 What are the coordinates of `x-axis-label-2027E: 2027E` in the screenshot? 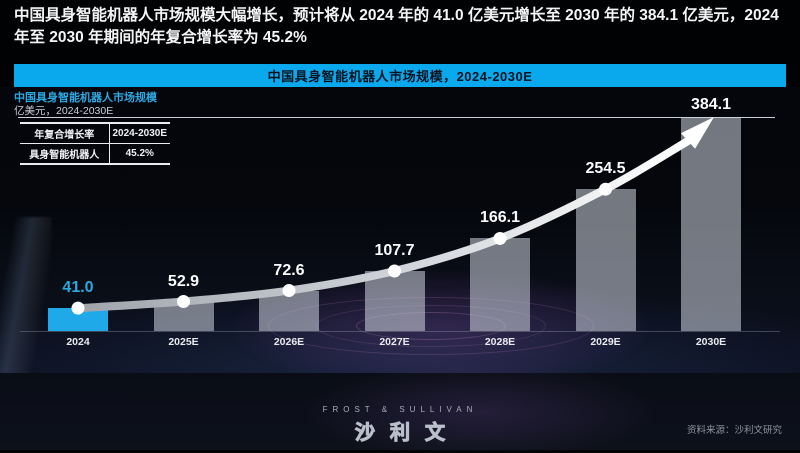 It's located at (394, 342).